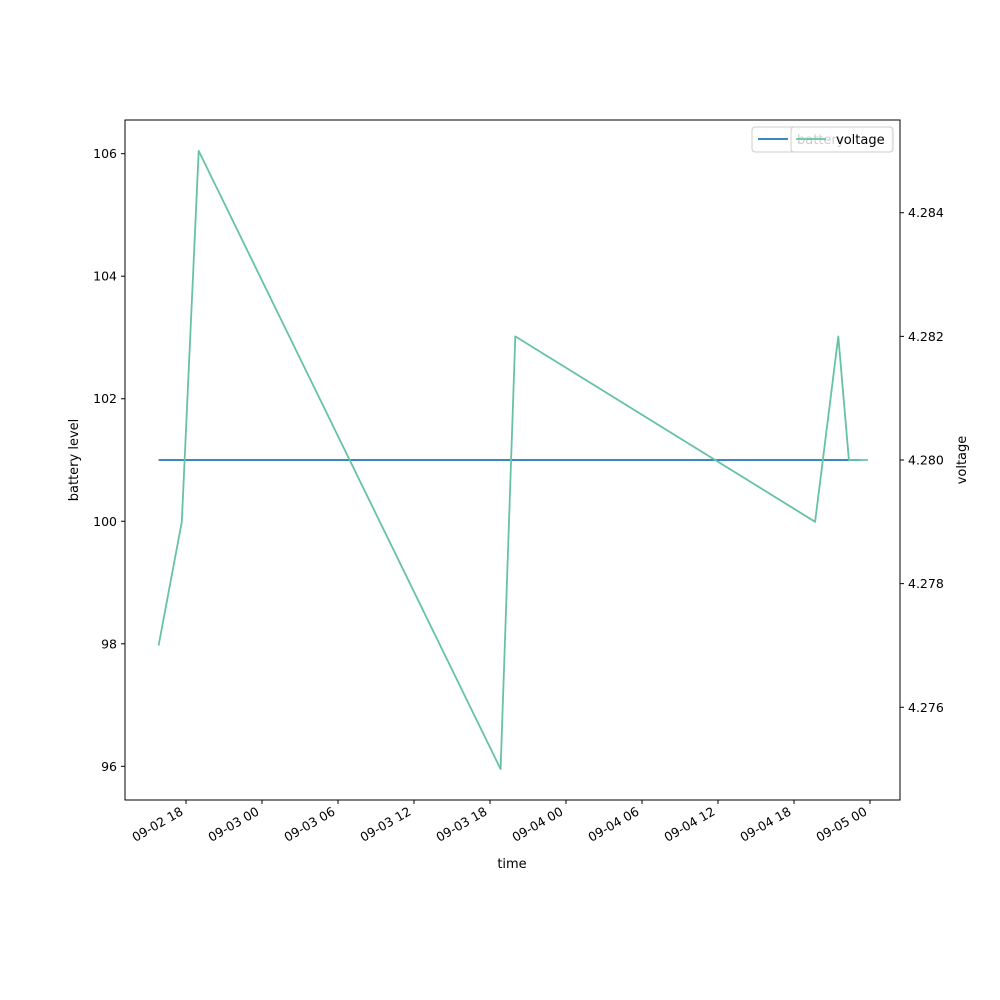 This screenshot has width=1000, height=1000. I want to click on legend-box-voltage, so click(842, 139).